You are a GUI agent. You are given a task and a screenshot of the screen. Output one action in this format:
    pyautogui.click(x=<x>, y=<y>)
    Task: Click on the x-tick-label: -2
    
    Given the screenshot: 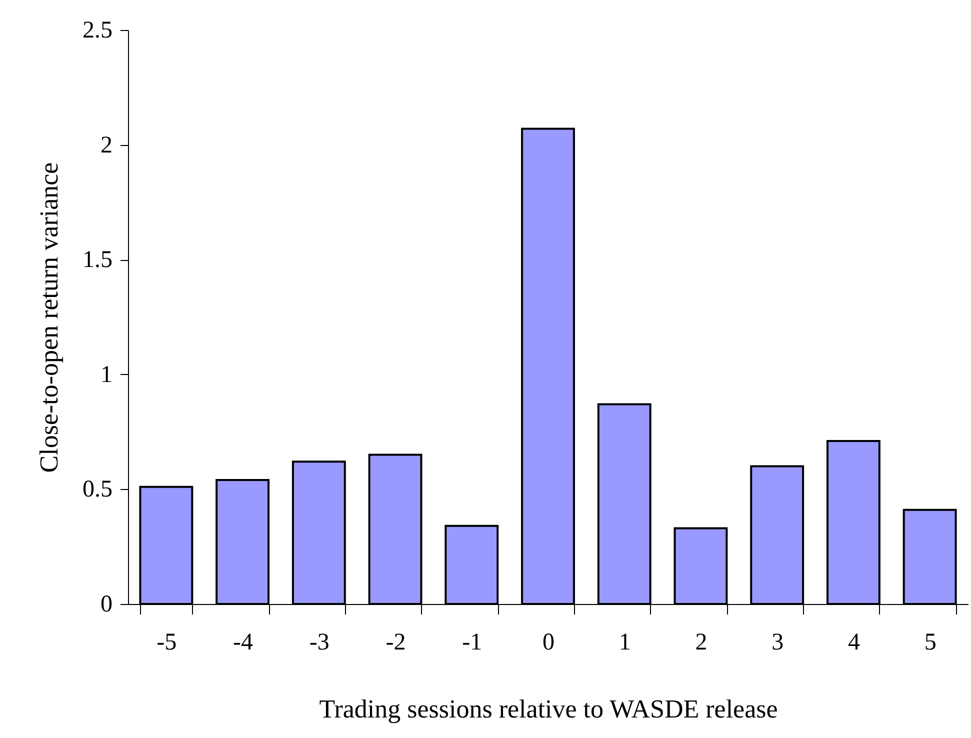 What is the action you would take?
    pyautogui.click(x=396, y=643)
    